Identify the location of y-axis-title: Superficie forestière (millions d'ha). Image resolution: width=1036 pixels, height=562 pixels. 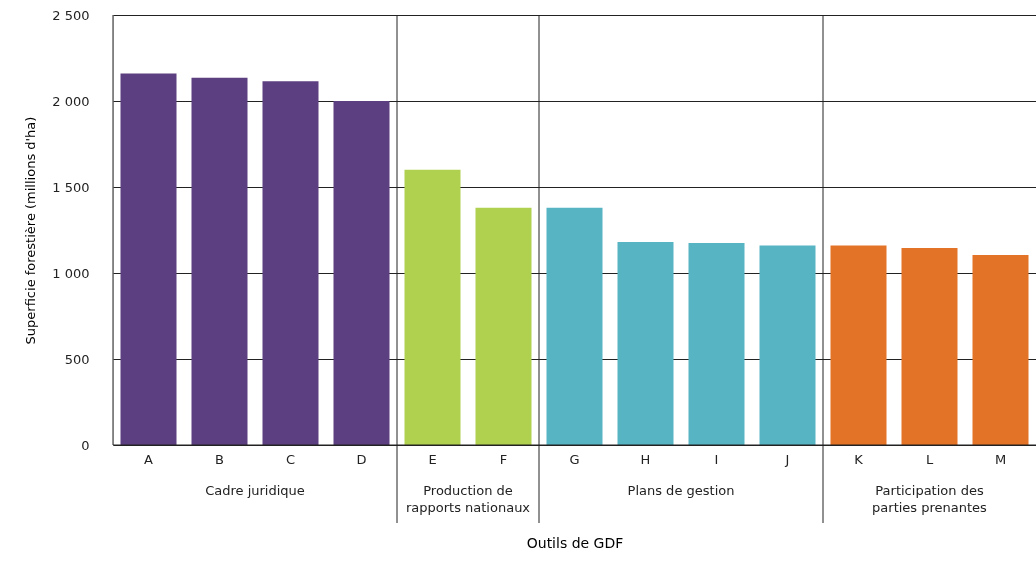
(31, 230).